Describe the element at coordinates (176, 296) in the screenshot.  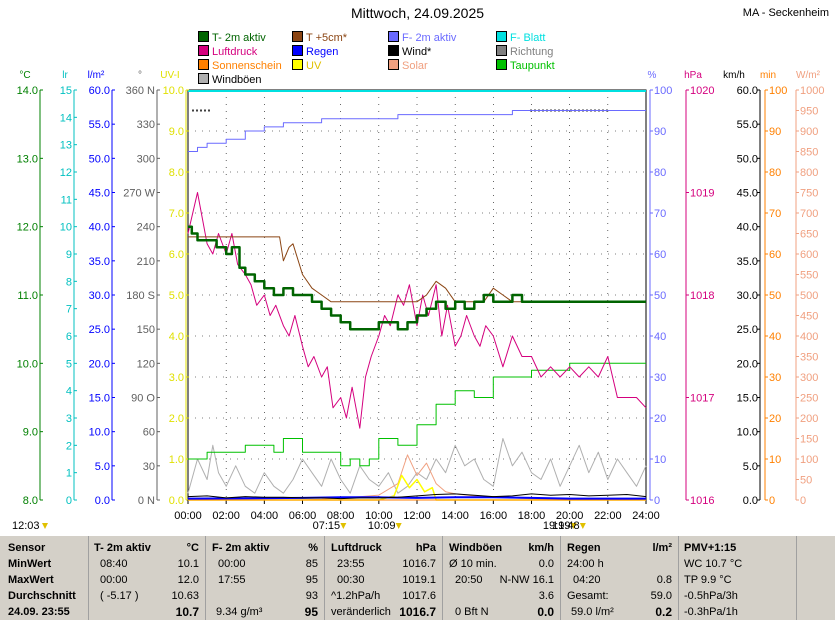
I see `uv-axis-tick-label: 5.0` at that location.